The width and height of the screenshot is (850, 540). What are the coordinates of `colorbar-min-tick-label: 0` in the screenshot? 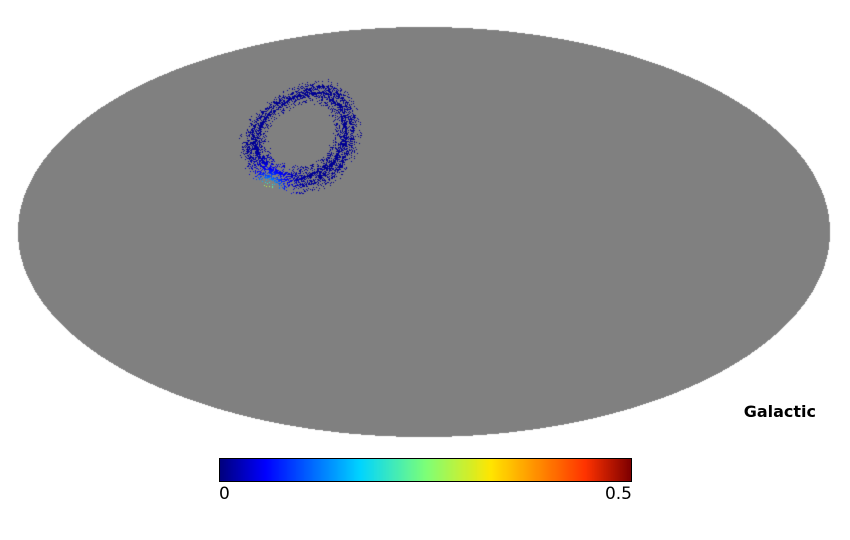 It's located at (224, 494).